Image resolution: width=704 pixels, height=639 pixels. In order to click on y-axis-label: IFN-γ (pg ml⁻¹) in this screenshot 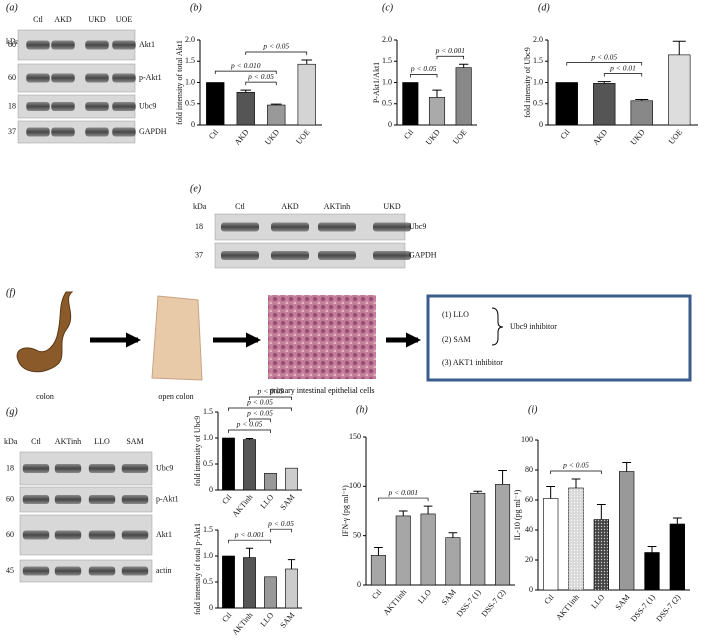, I will do `click(345, 511)`.